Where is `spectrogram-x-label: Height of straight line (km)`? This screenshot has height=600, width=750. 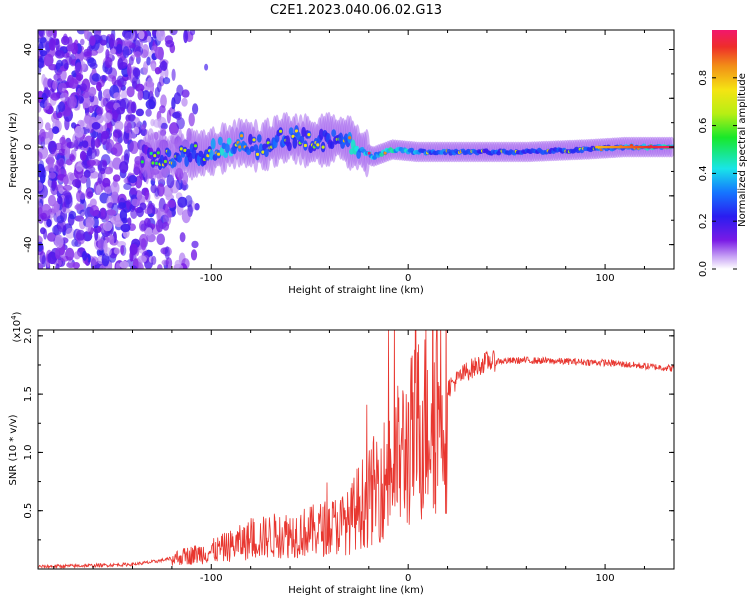
spectrogram-x-label: Height of straight line (km) is located at coordinates (356, 290).